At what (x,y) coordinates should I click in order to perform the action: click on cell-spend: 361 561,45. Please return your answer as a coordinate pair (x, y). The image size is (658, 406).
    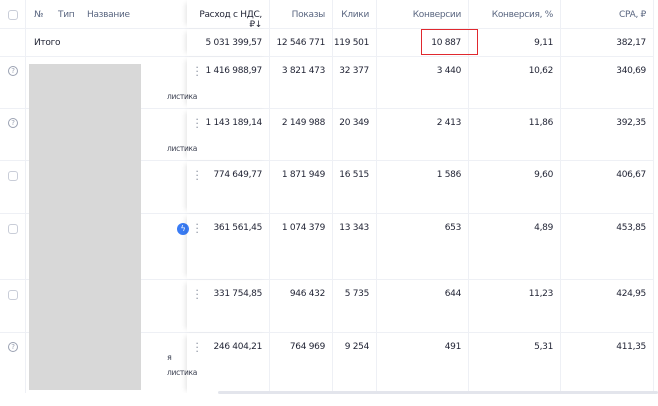
    Looking at the image, I should click on (228, 246).